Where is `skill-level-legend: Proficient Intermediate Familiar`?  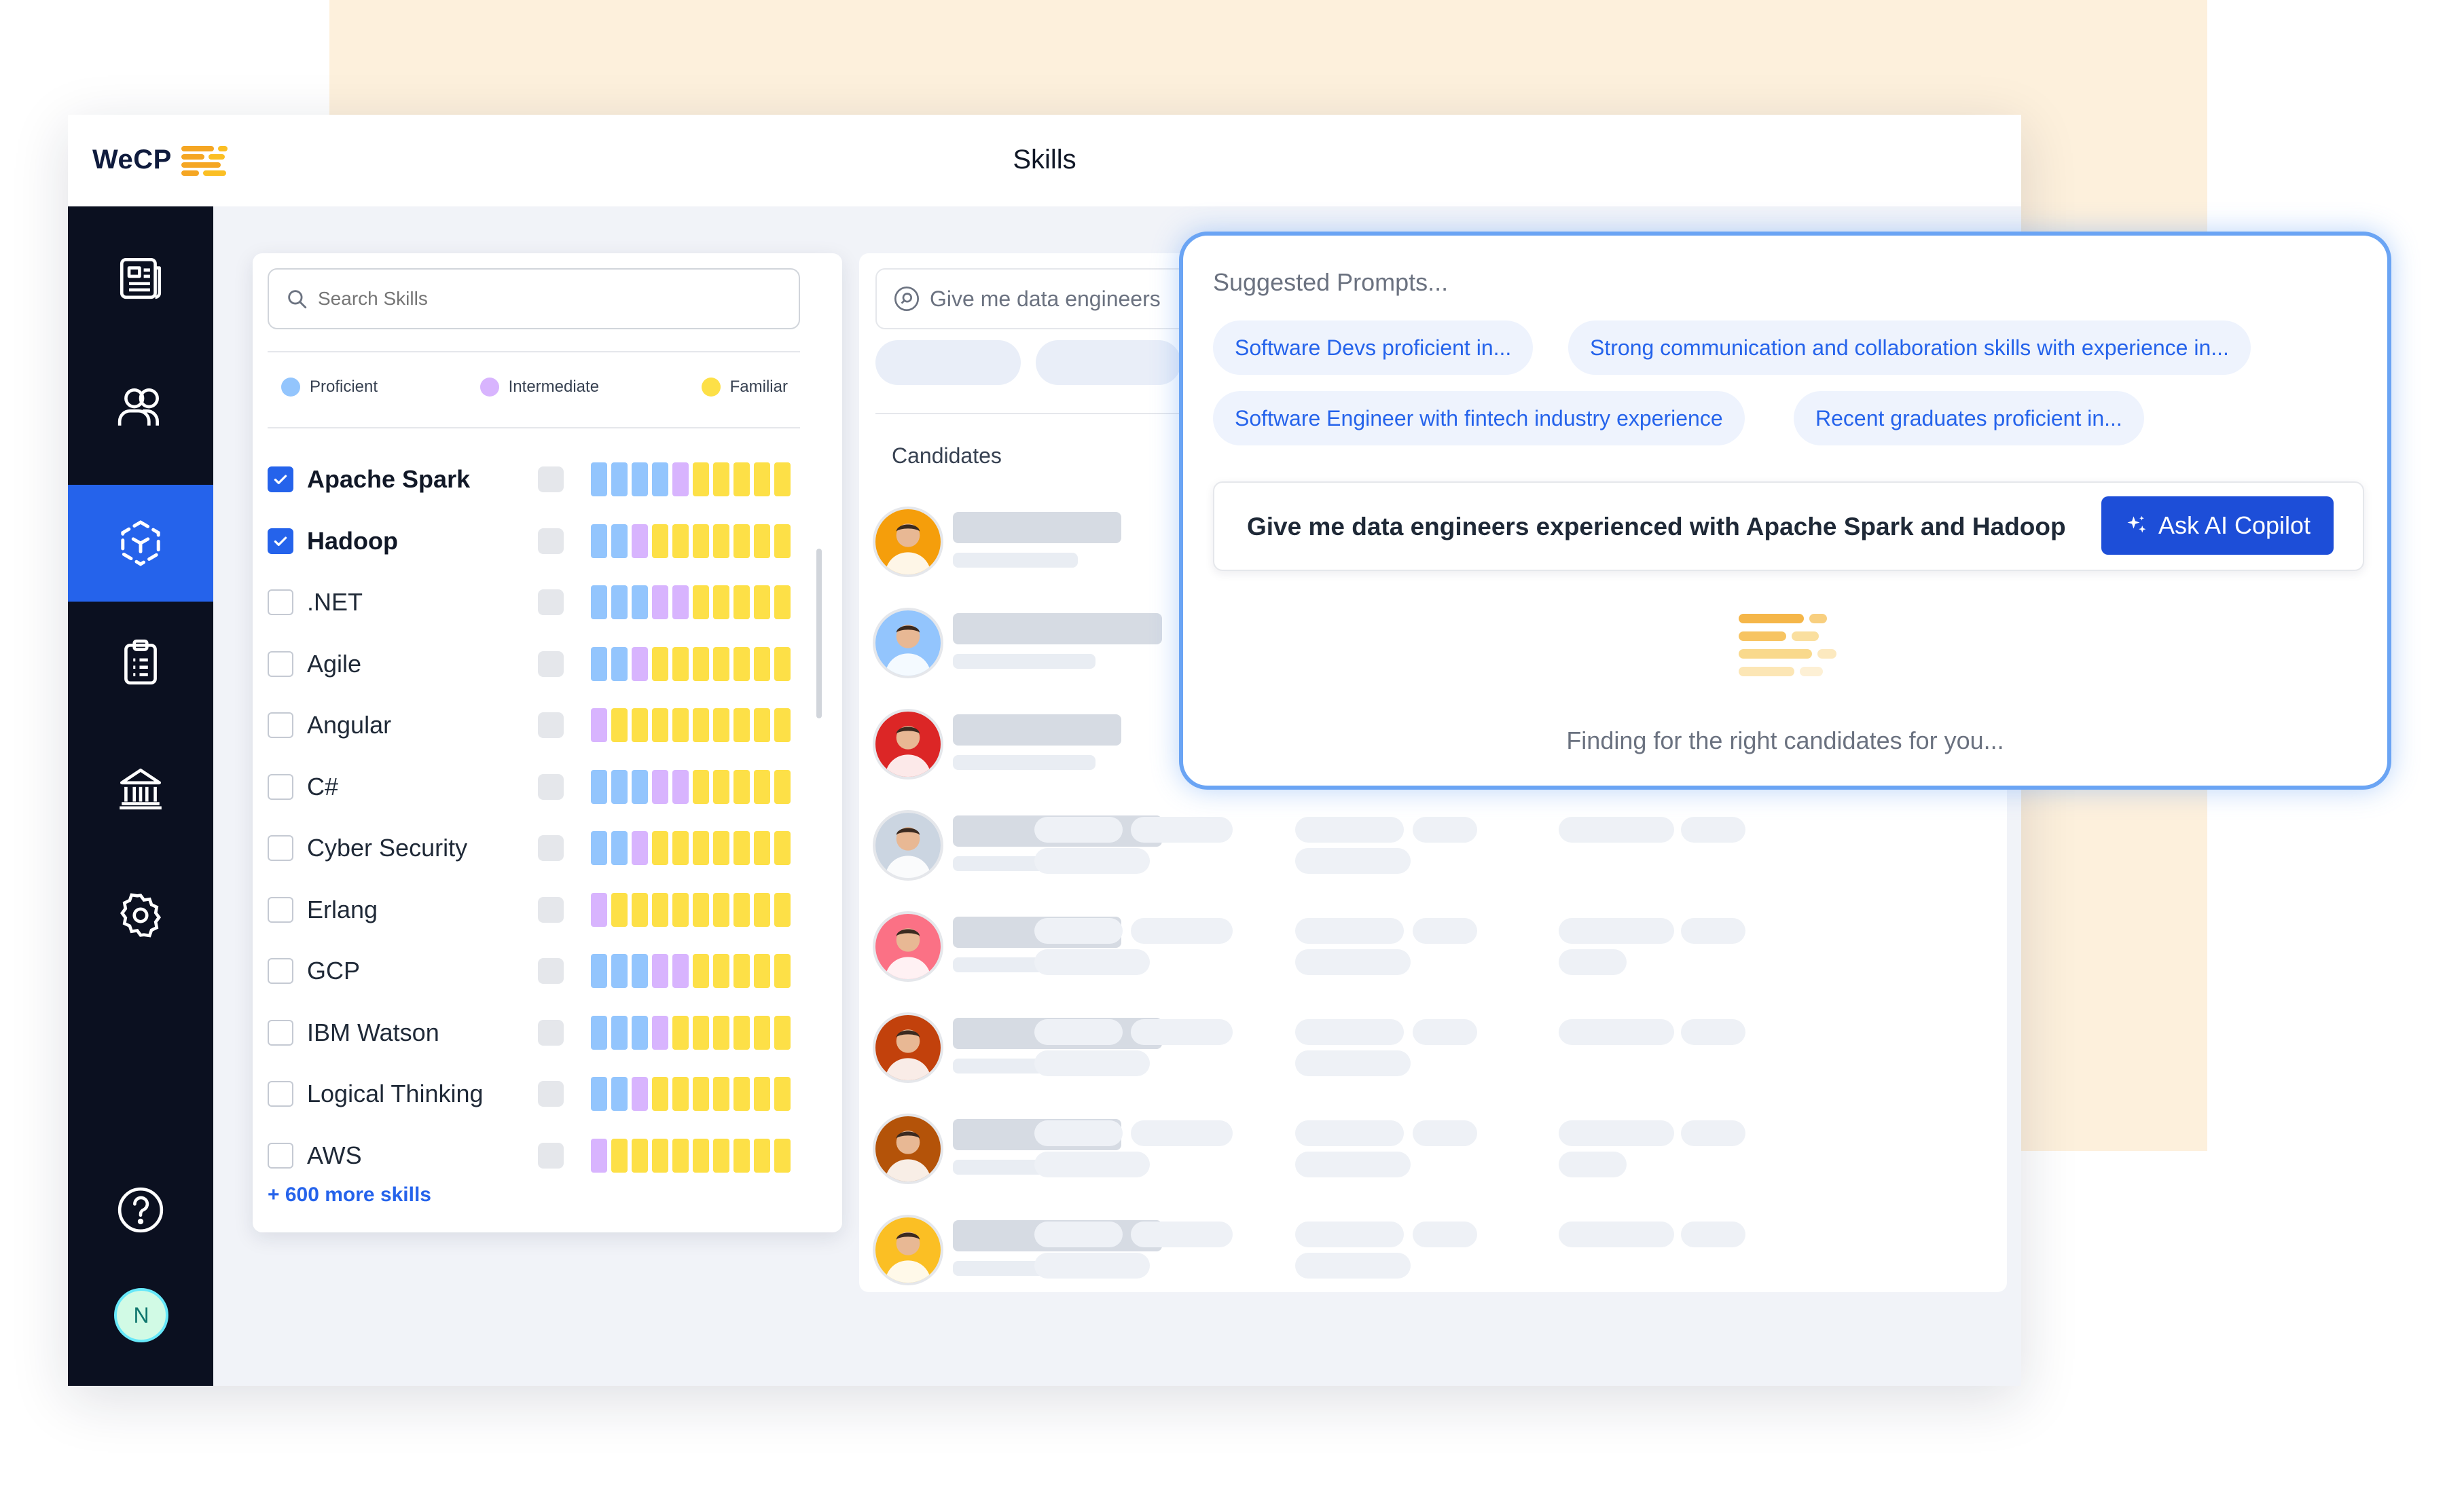 skill-level-legend: Proficient Intermediate Familiar is located at coordinates (534, 387).